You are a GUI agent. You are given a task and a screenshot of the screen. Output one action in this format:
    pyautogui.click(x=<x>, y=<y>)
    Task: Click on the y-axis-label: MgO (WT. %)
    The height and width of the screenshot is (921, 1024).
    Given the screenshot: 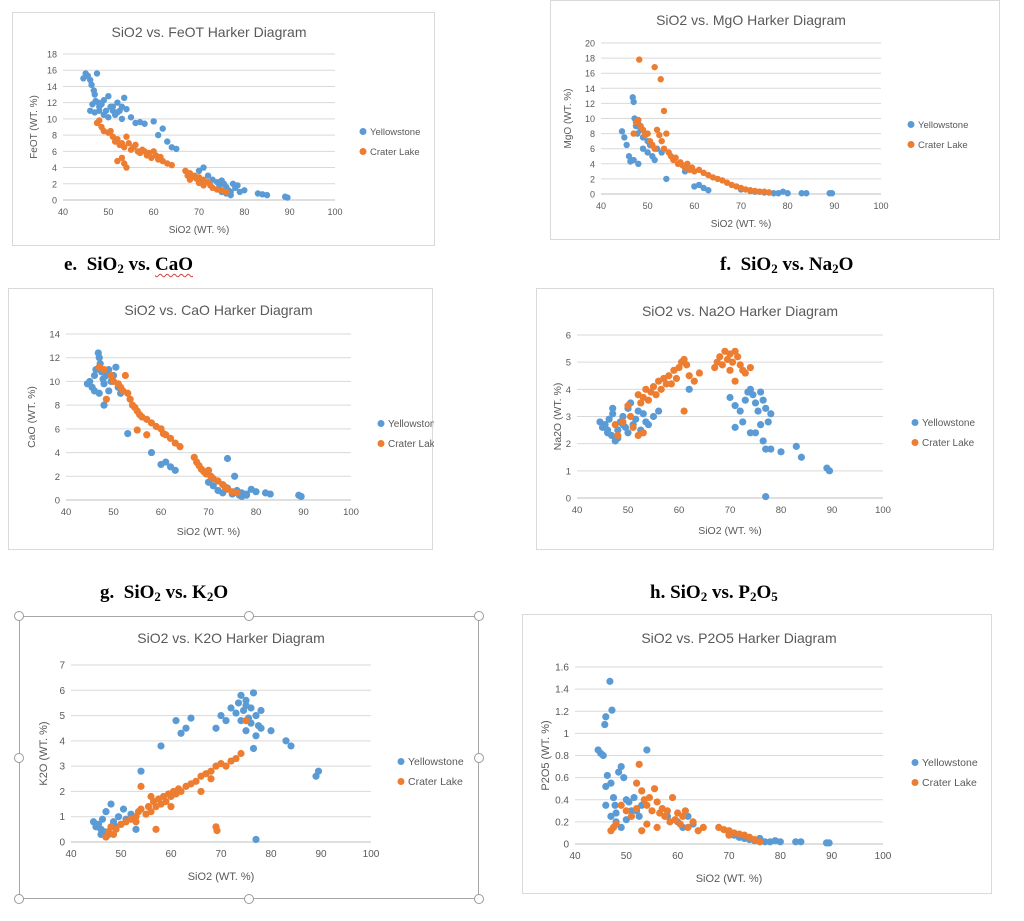 What is the action you would take?
    pyautogui.click(x=568, y=119)
    